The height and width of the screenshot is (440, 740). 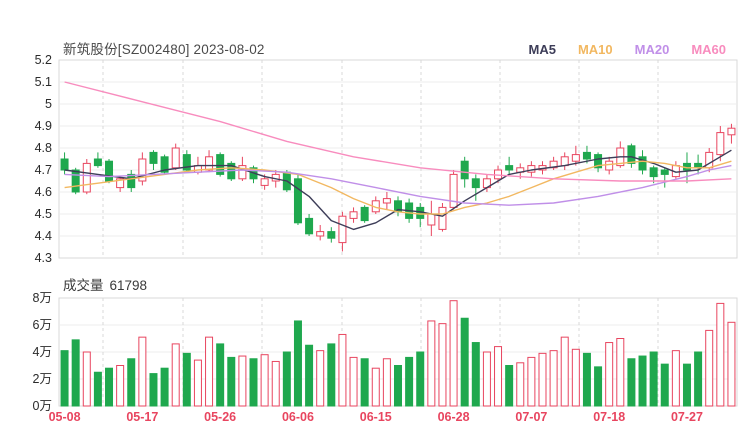 I want to click on ma10-line, so click(x=398, y=187).